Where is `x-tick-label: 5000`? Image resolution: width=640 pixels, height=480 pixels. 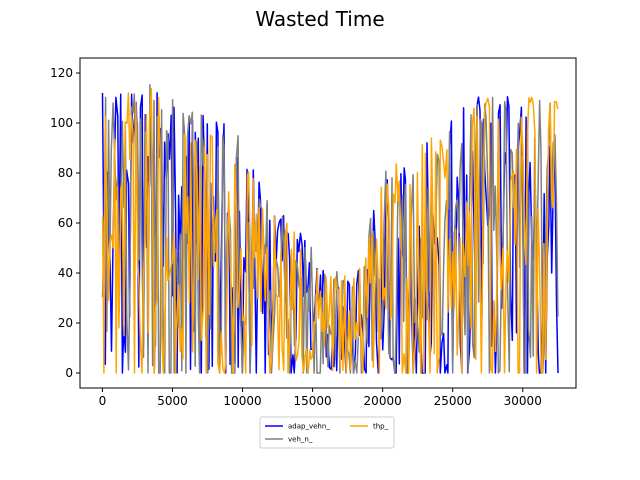
x-tick-label: 5000 is located at coordinates (172, 401).